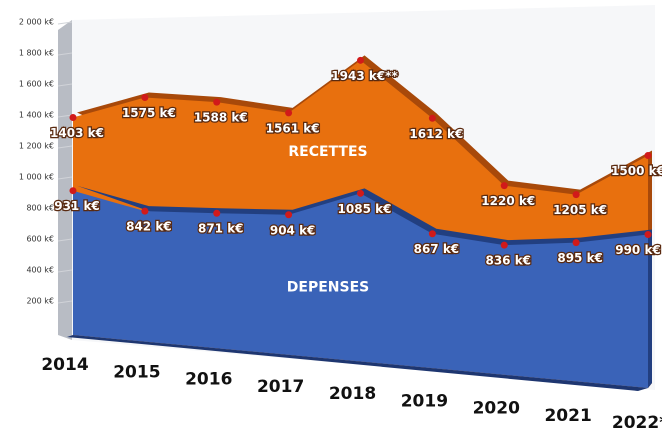  I want to click on value-label: 990 k€, so click(638, 250).